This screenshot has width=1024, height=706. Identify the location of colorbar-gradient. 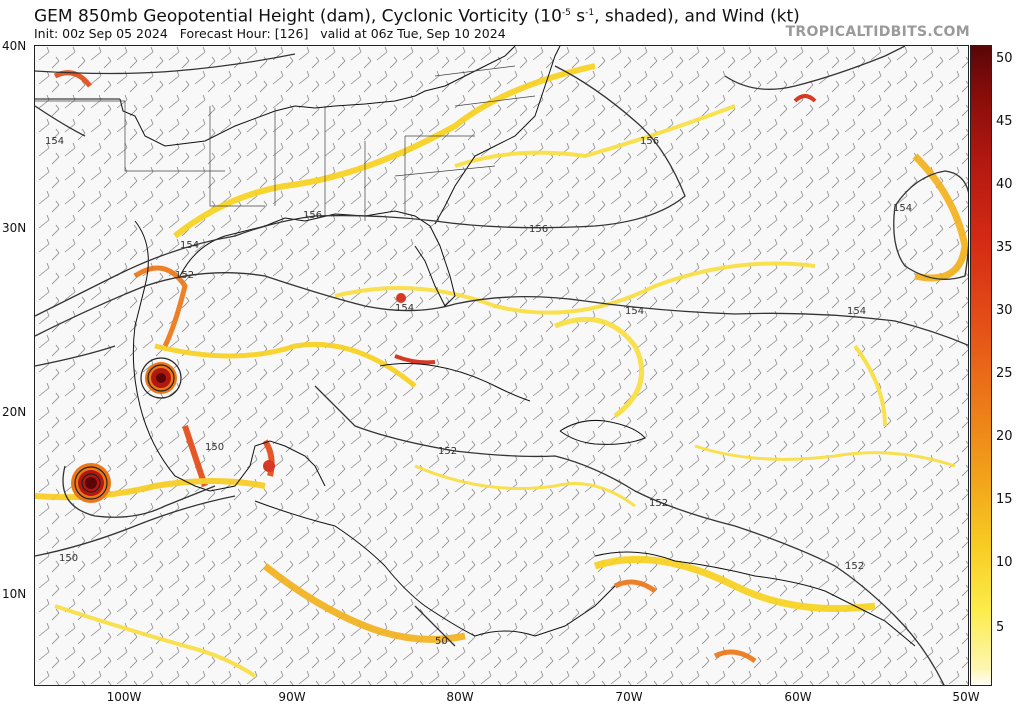
(981, 365).